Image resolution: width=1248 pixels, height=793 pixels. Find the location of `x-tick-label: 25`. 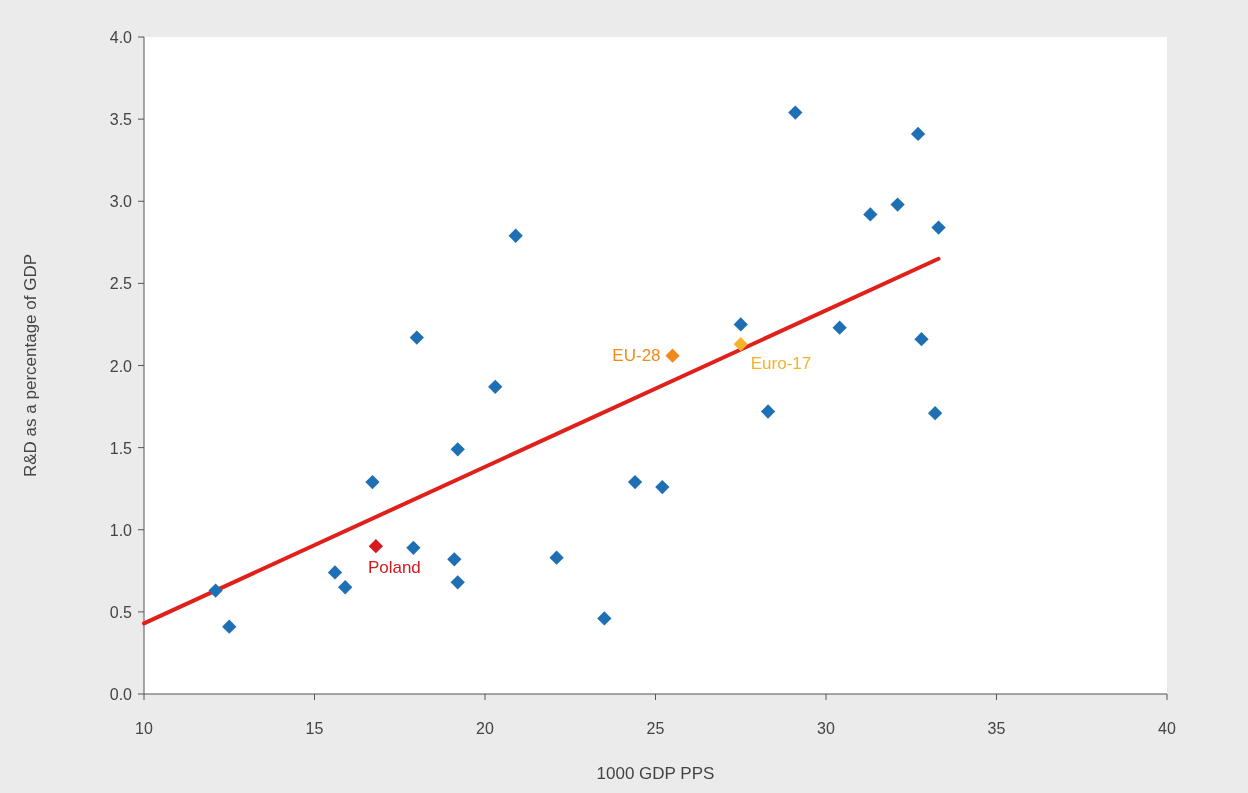

x-tick-label: 25 is located at coordinates (655, 728).